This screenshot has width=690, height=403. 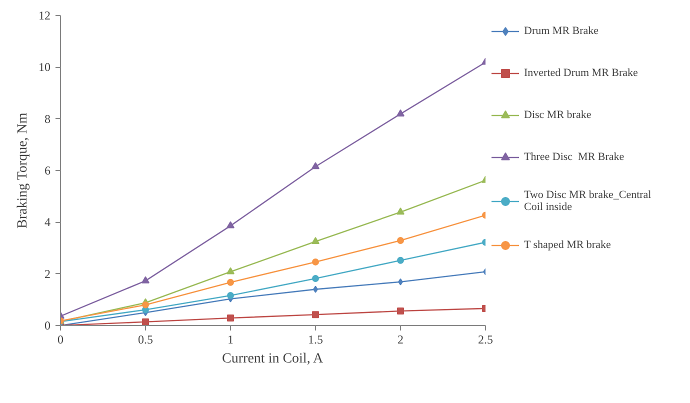 I want to click on legend-label: T shaped MR brake, so click(x=567, y=245).